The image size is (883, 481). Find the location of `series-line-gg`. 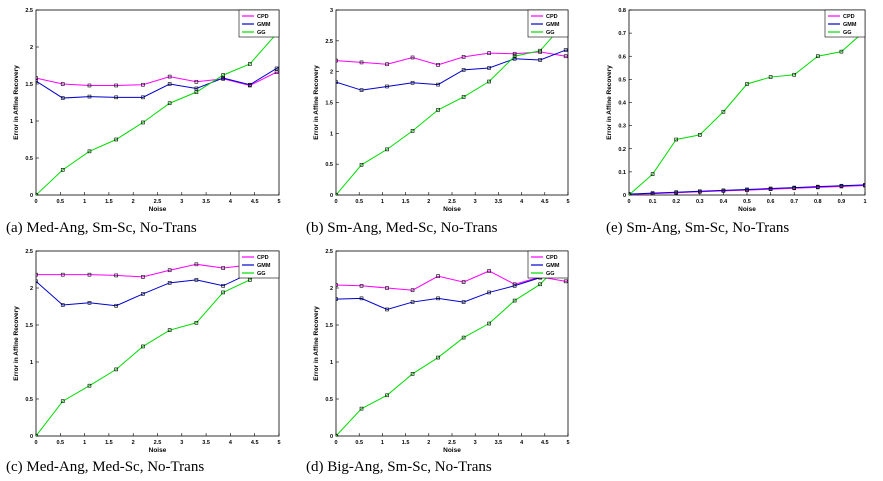

series-line-gg is located at coordinates (157, 343).